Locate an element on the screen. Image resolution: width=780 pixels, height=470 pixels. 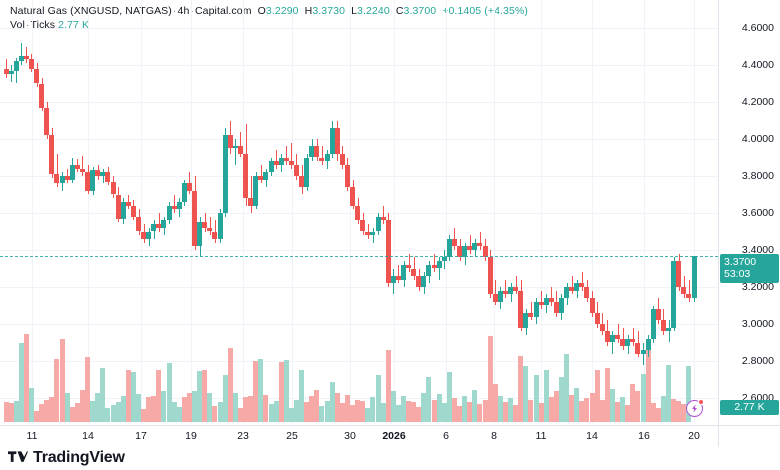
exchange-label: Capital.com is located at coordinates (223, 11).